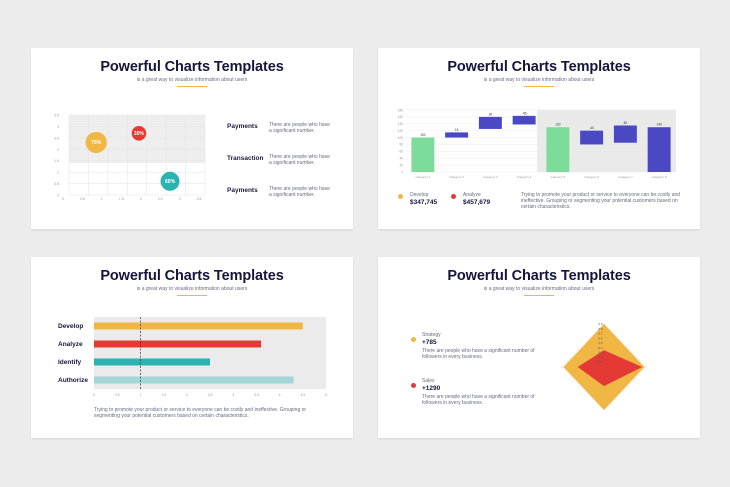 The height and width of the screenshot is (487, 730). What do you see at coordinates (600, 343) in the screenshot?
I see `radar-tick-label: 0.5` at bounding box center [600, 343].